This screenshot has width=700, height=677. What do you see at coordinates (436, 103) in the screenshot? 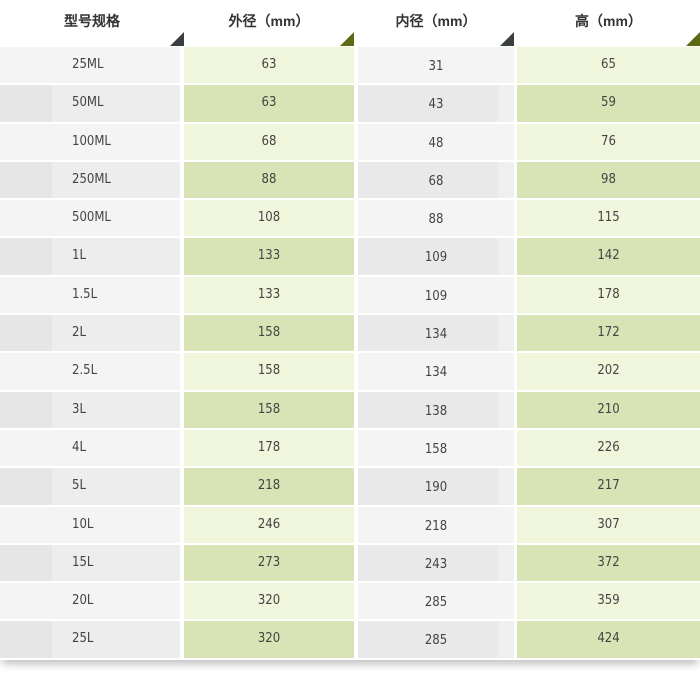
I see `cell-inner-diameter: 43` at bounding box center [436, 103].